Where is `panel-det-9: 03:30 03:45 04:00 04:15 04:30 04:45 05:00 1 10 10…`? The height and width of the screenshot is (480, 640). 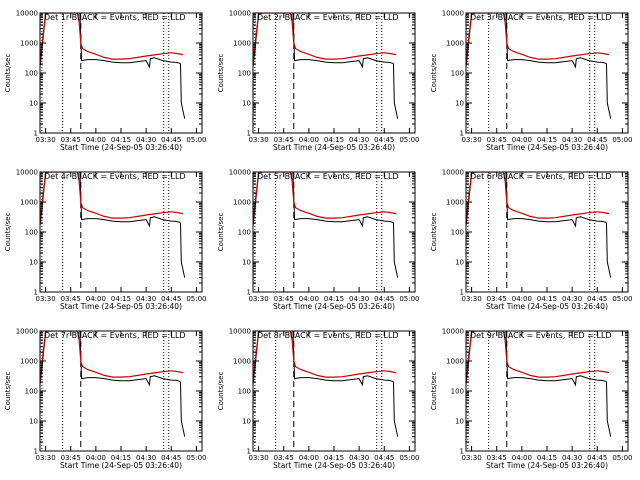
panel-det-9: 03:30 03:45 04:00 04:15 04:30 04:45 05:00 1 10 10… is located at coordinates (531, 399).